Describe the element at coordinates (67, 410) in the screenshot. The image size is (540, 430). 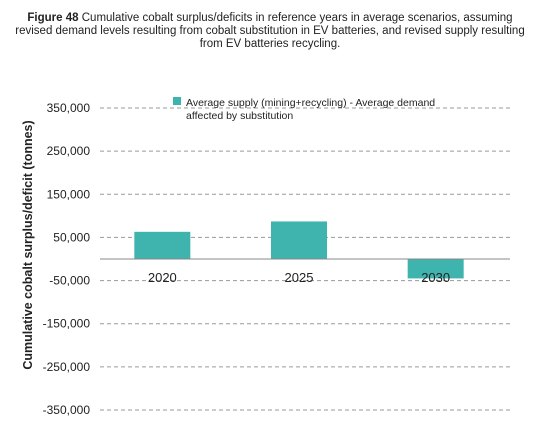
I see `y-tick-label: -350,000` at that location.